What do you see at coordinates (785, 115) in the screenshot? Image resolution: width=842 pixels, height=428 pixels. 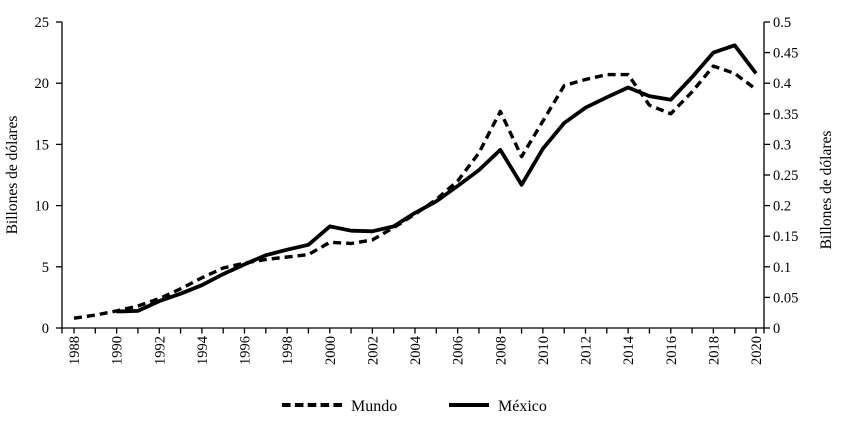 I see `right-axis-tick-label: 0.35` at bounding box center [785, 115].